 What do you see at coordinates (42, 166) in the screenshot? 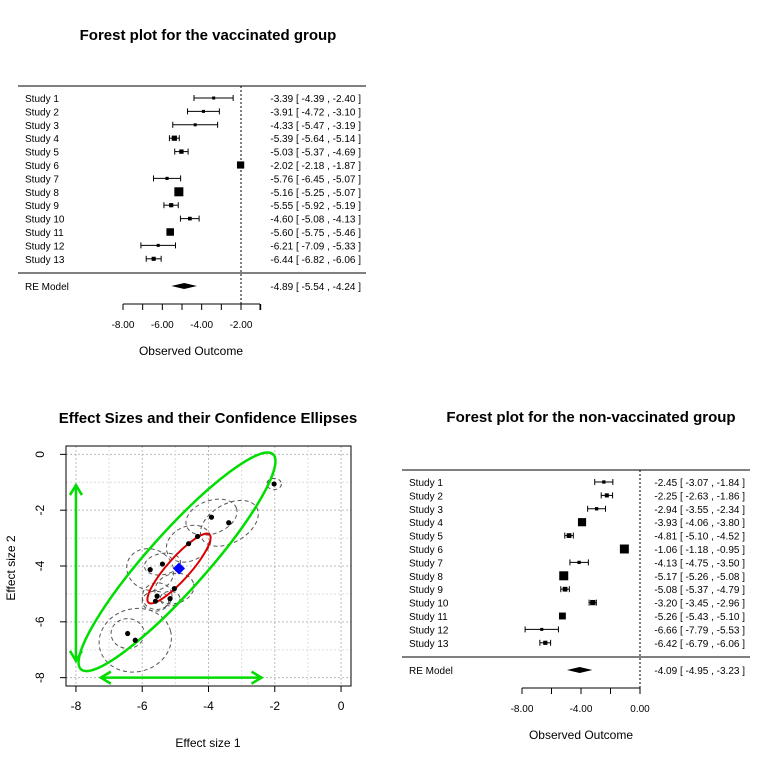
I see `study-label: Study 6` at bounding box center [42, 166].